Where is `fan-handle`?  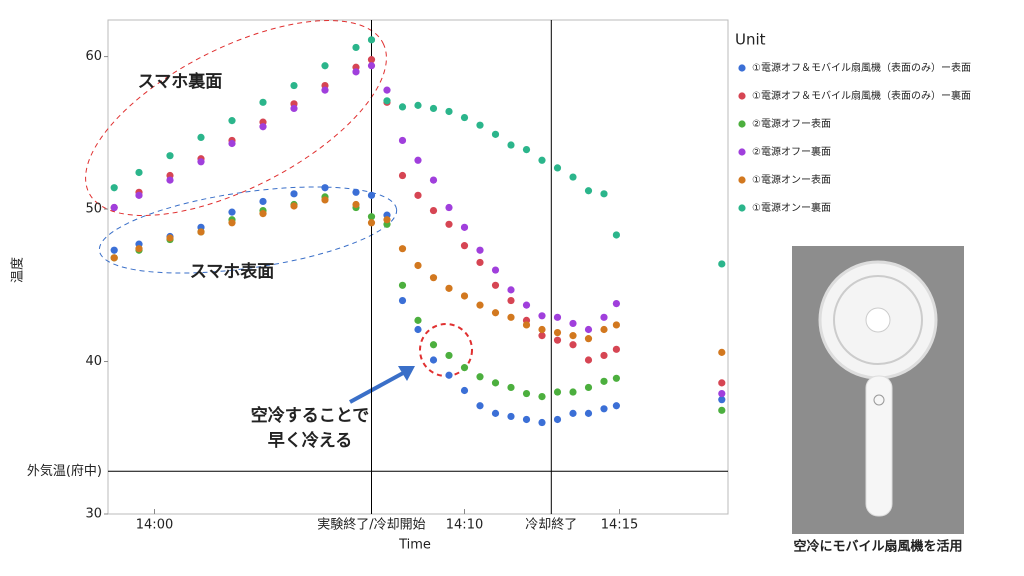
fan-handle is located at coordinates (879, 446).